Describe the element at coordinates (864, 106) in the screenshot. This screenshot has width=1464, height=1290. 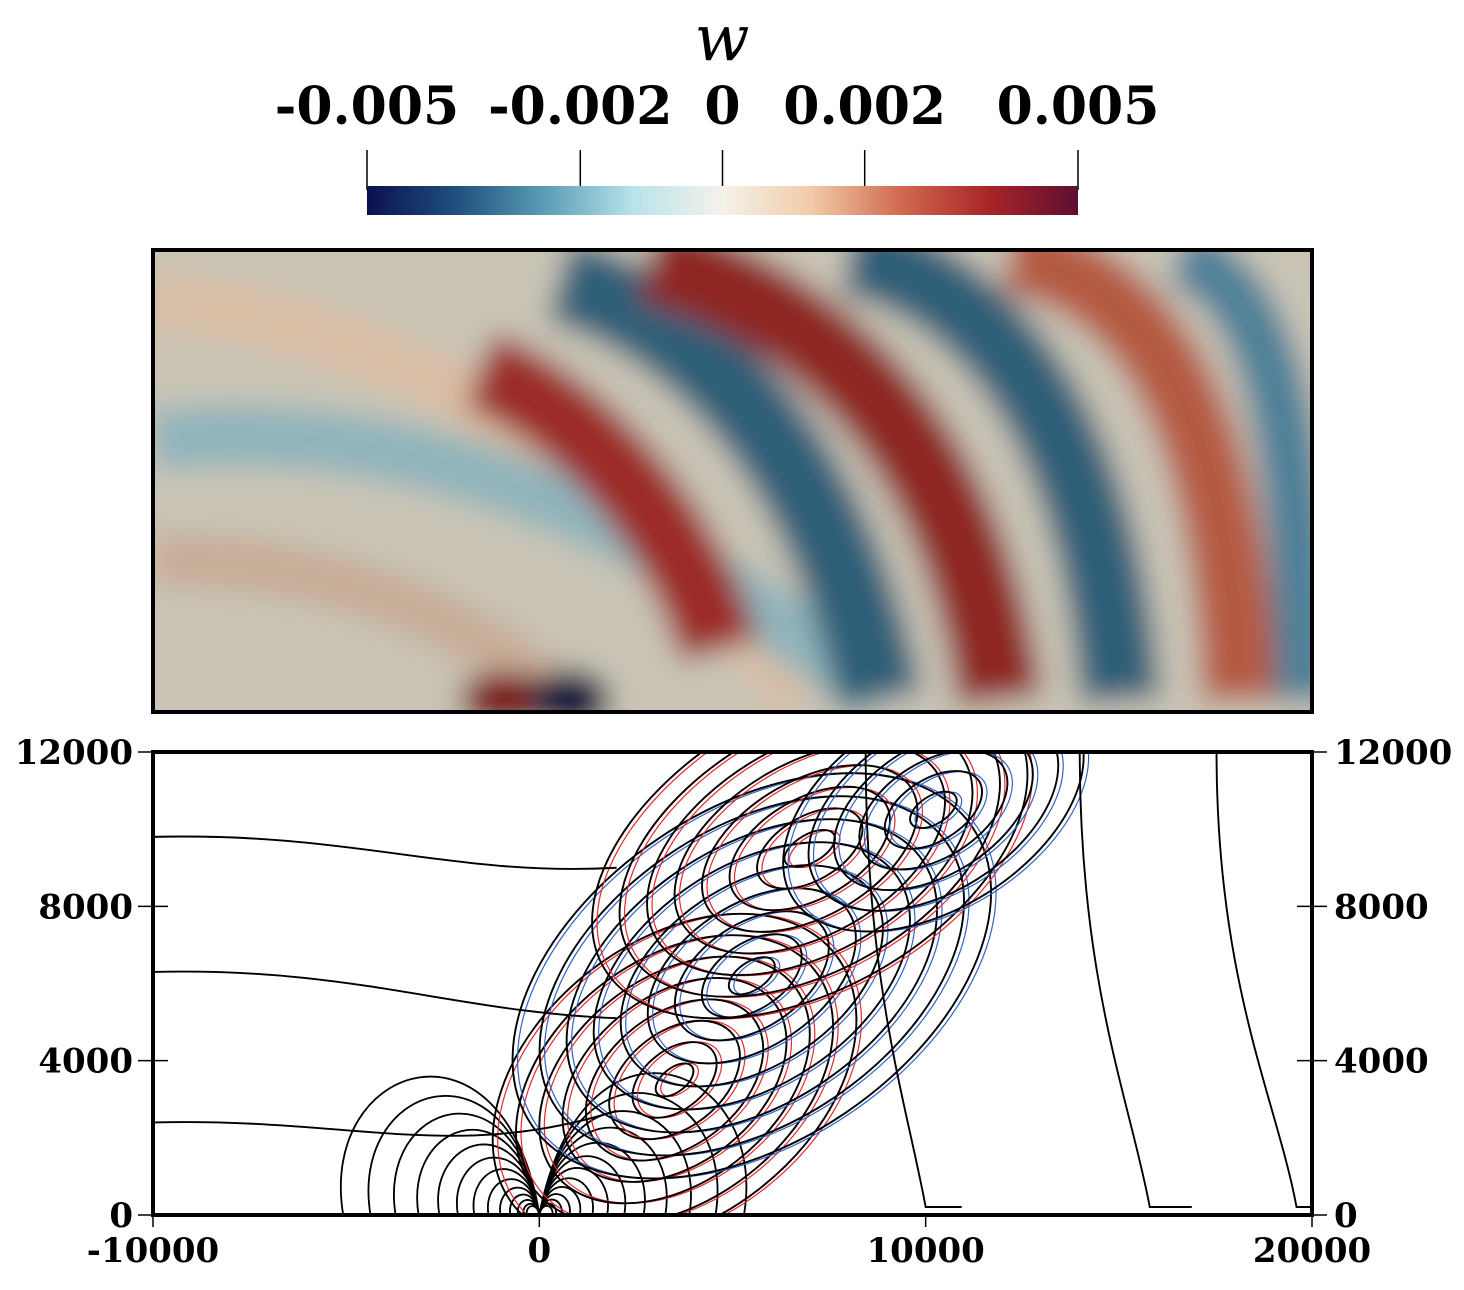
I see `colorbar-tick-label: 0.002` at that location.